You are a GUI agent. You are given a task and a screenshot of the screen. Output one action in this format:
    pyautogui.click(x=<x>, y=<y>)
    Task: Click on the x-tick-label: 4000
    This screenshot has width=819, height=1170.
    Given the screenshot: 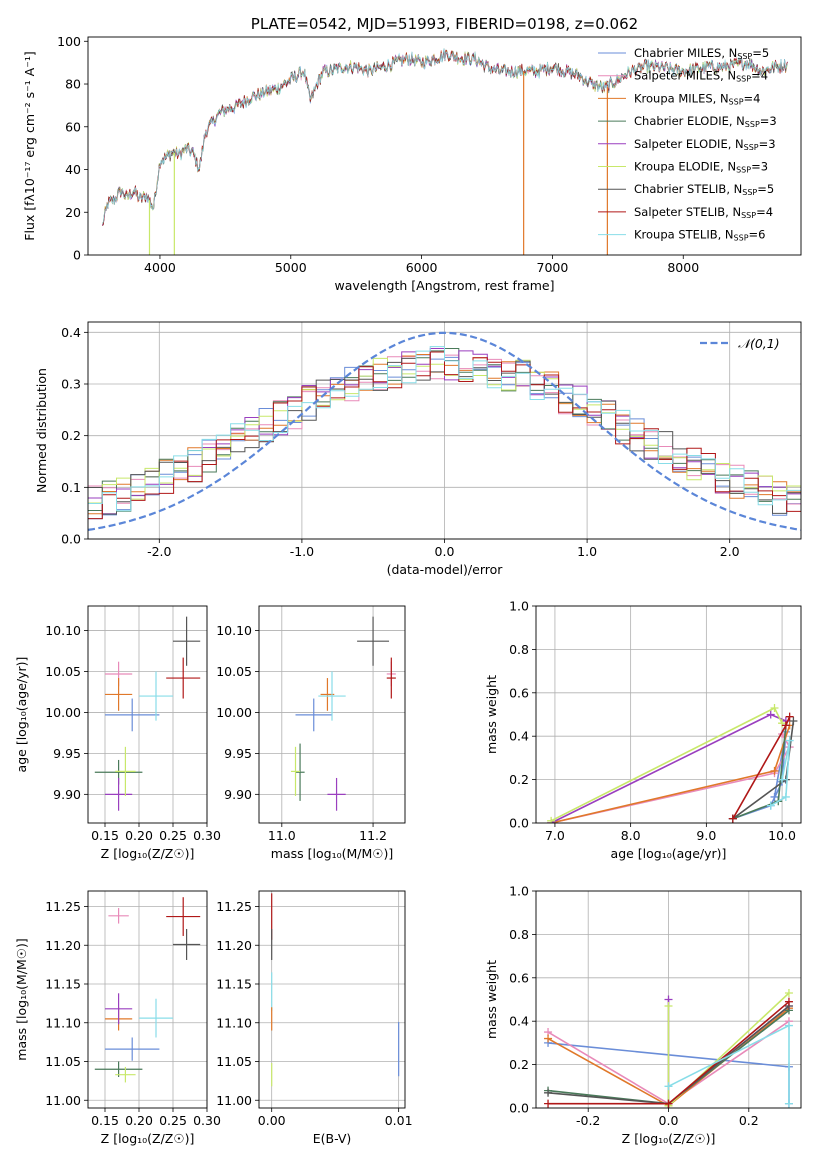 What is the action you would take?
    pyautogui.click(x=160, y=267)
    